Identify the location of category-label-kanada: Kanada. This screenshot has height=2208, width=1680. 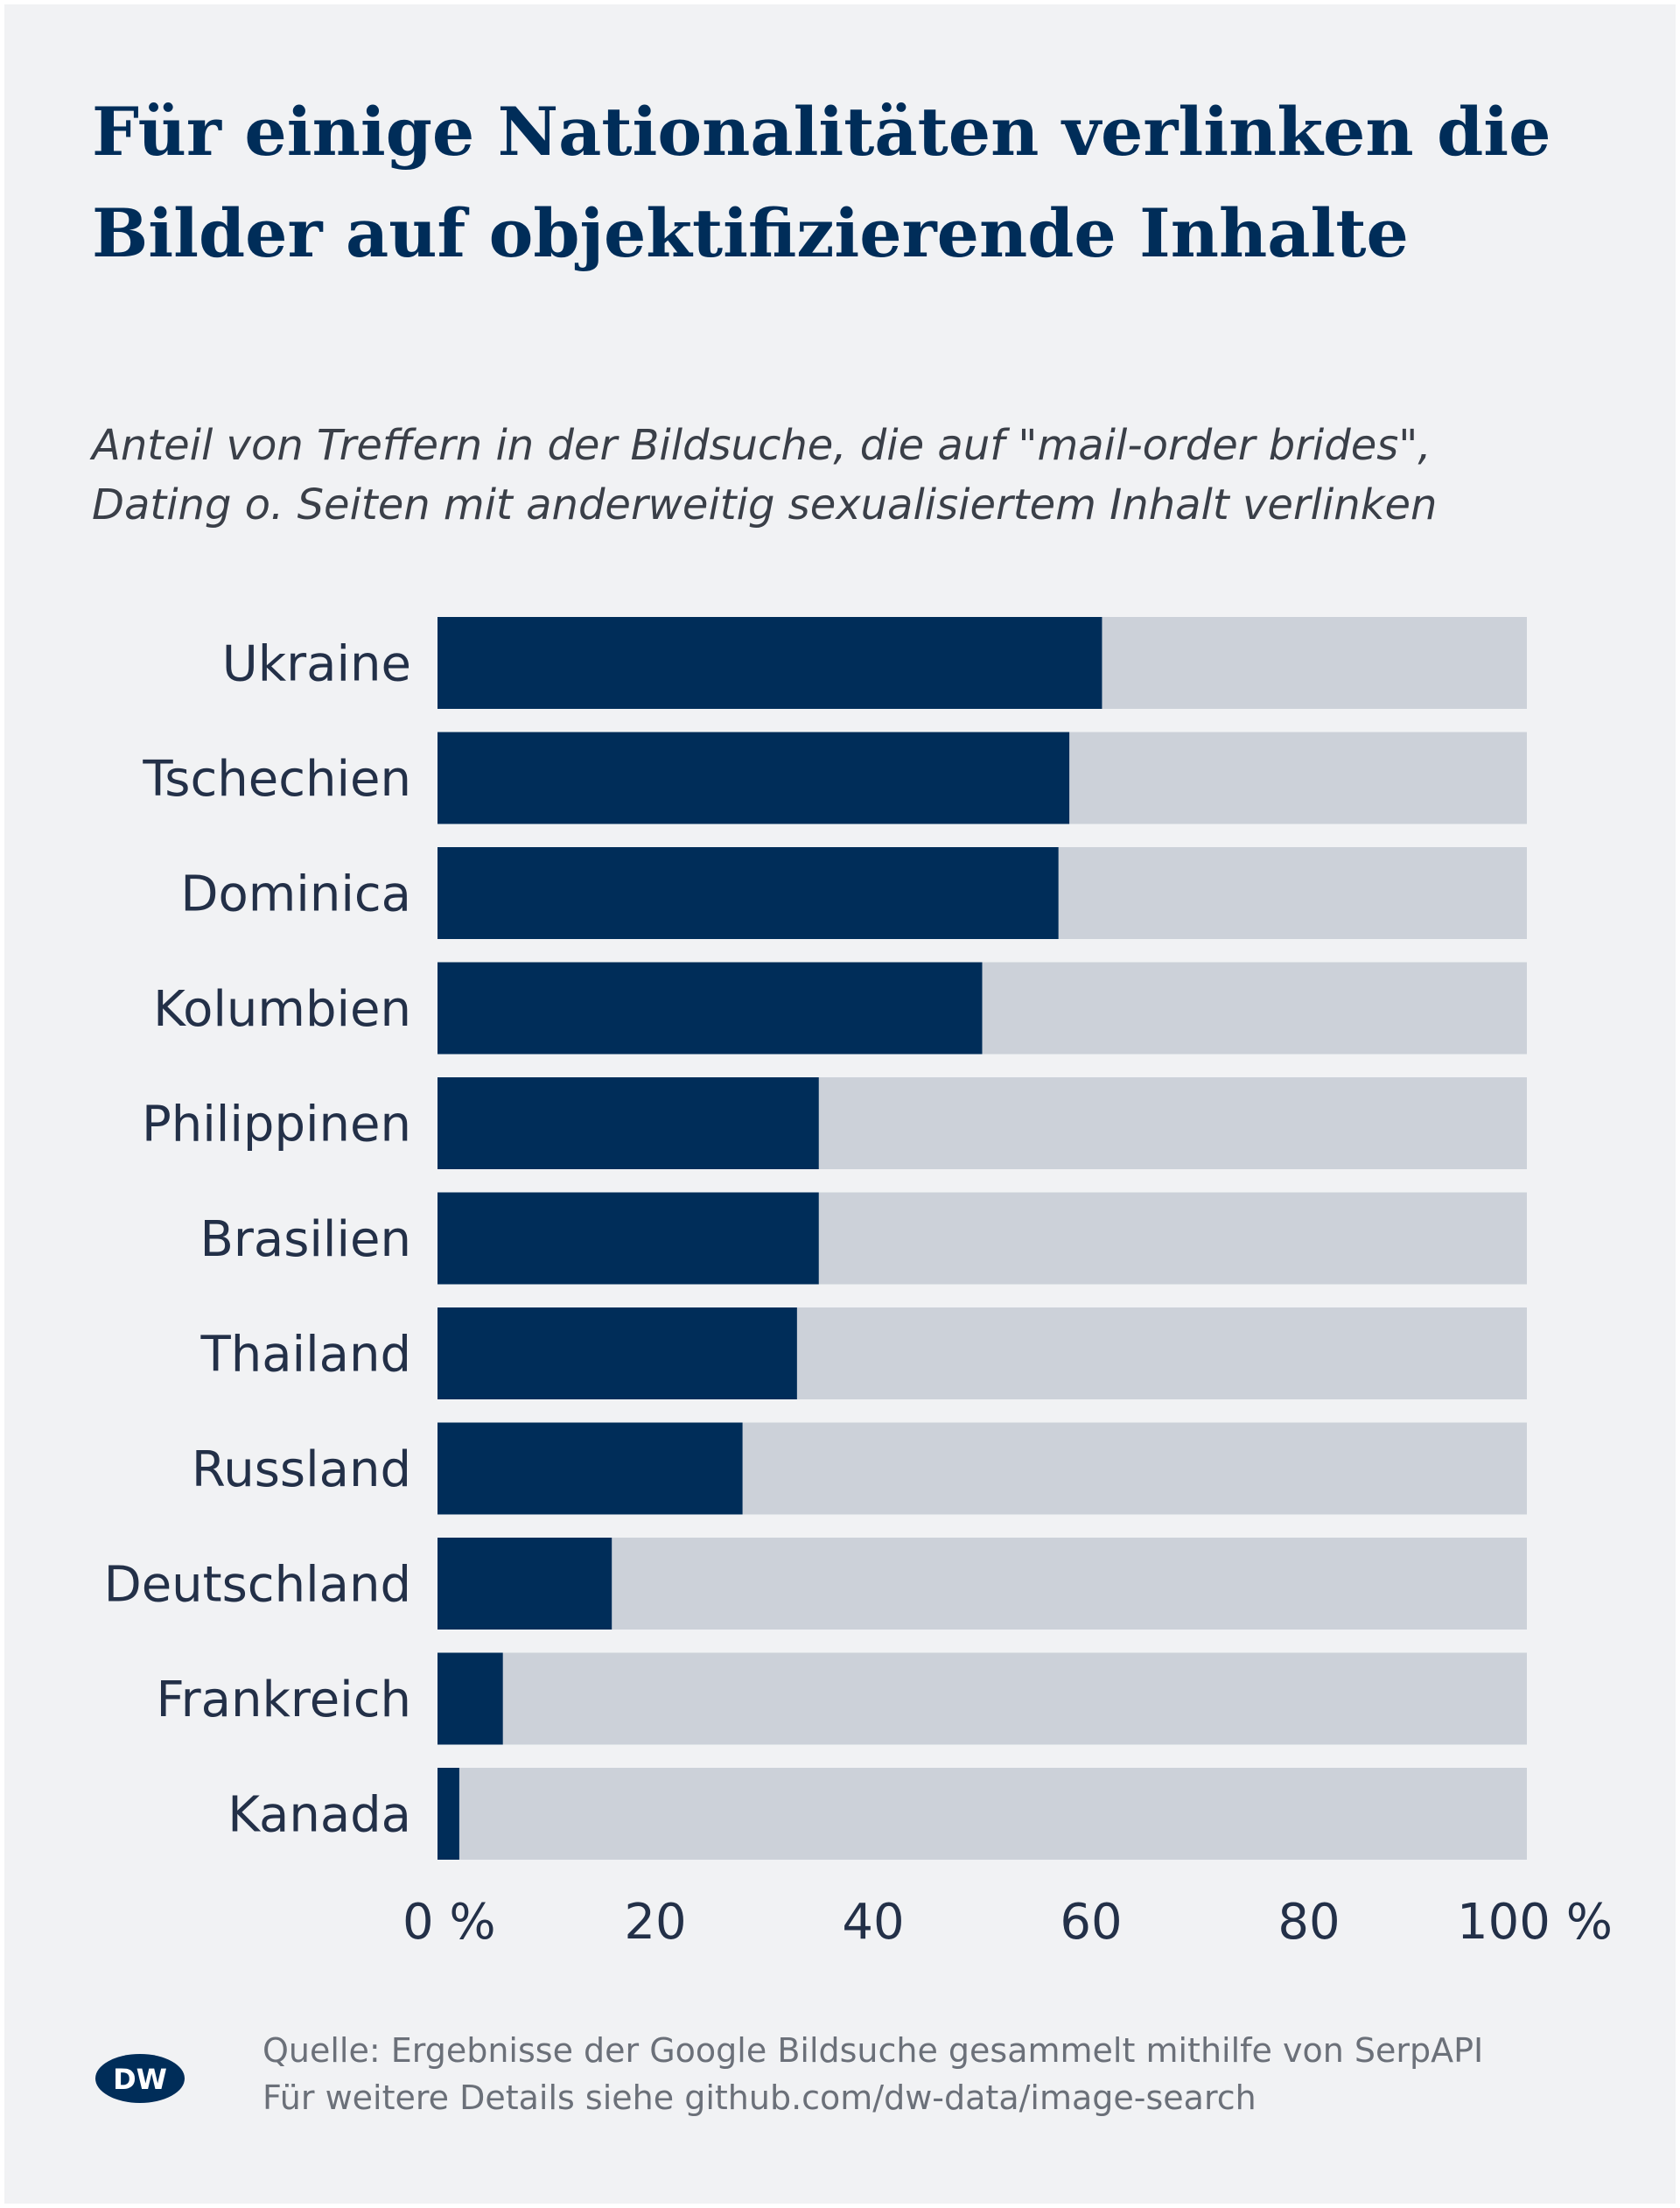
(319, 1816).